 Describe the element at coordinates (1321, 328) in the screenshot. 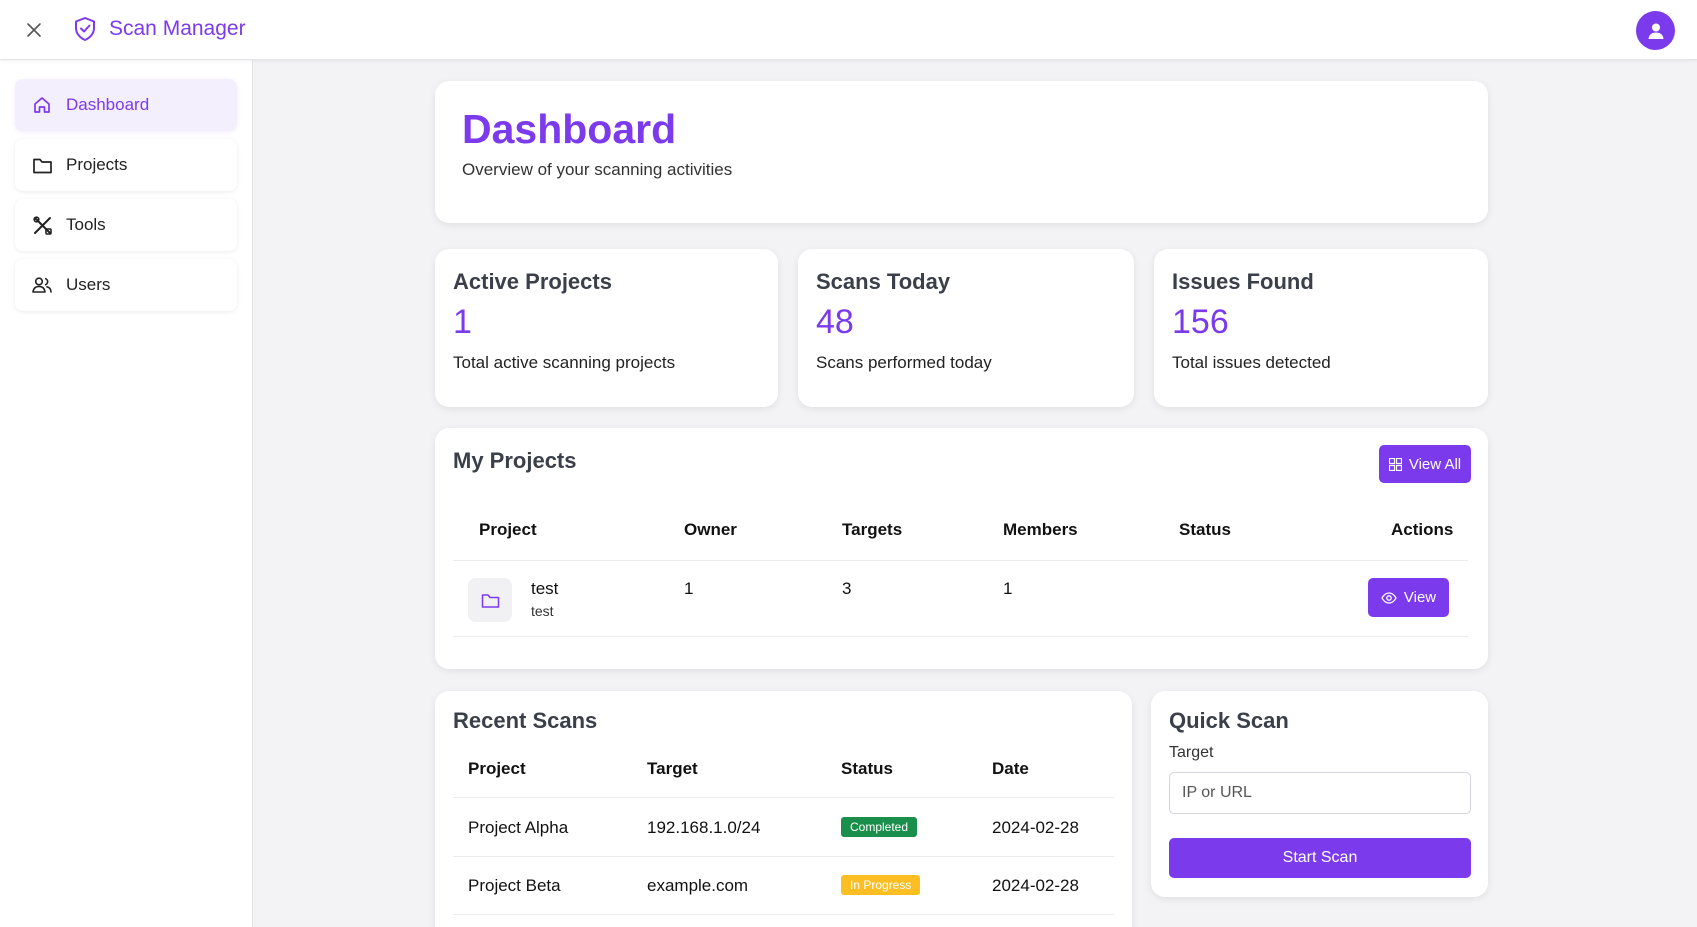

I see `stat-card-issues-found: Issues Found 156 Total issues detected` at that location.